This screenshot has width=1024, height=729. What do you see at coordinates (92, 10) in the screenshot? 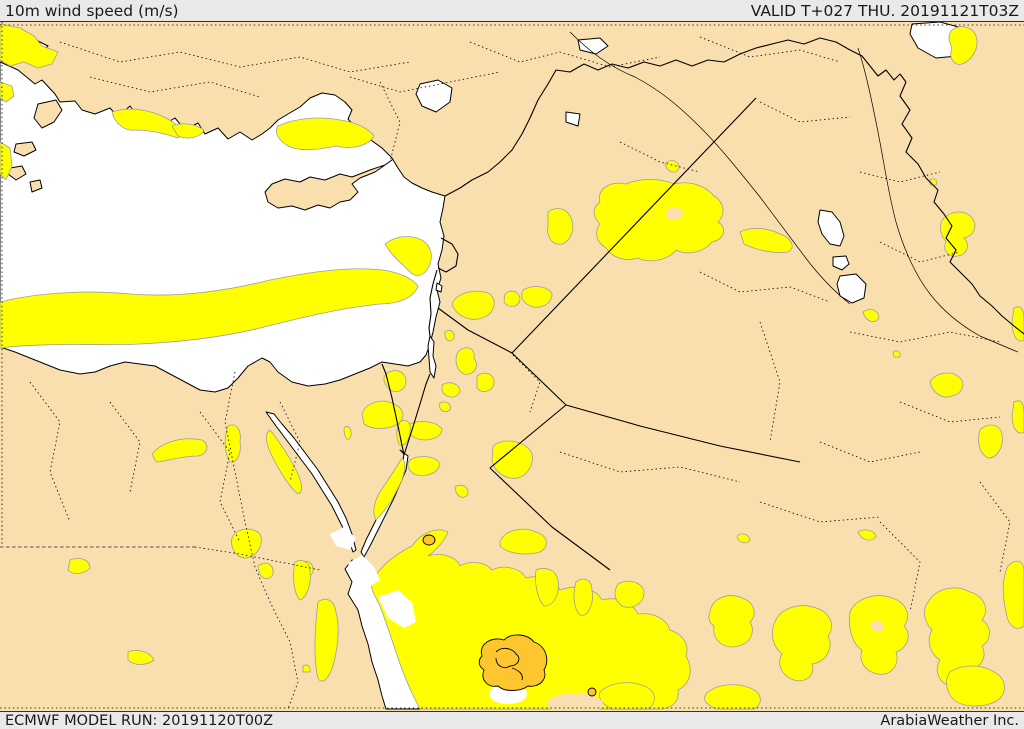
I see `page-title: 10m wind speed (m/s)` at bounding box center [92, 10].